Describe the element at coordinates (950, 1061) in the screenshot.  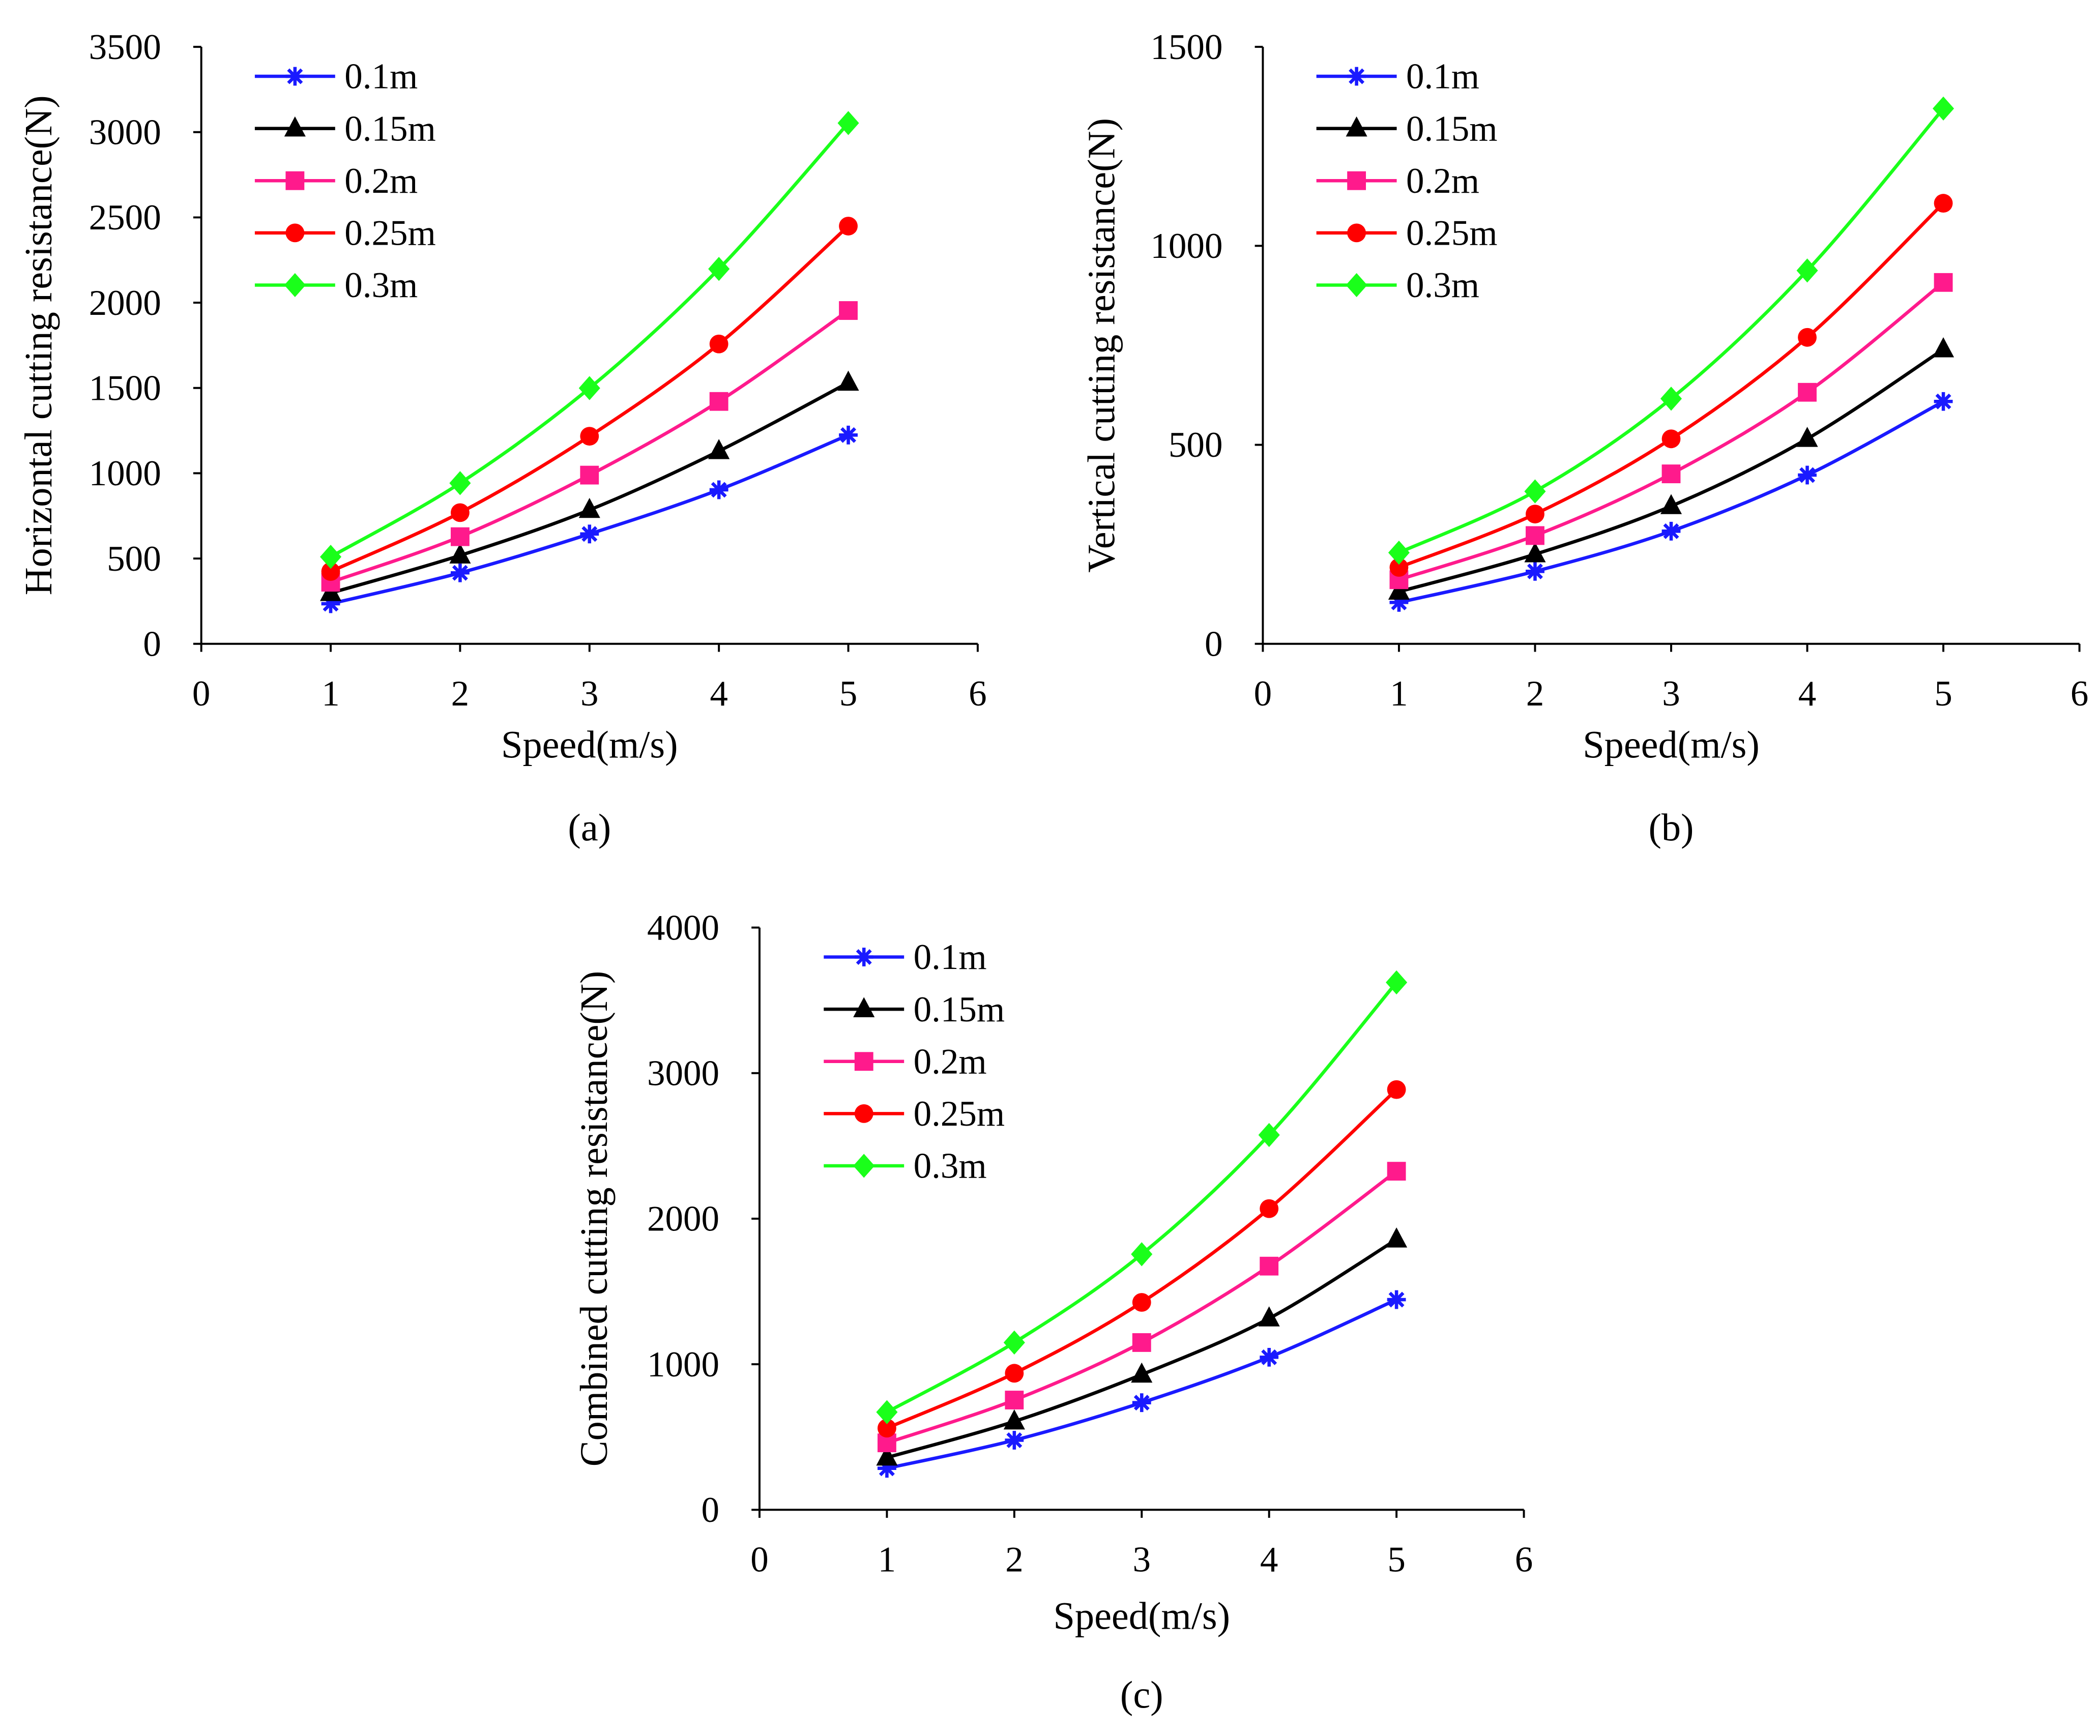
I see `legend-label: 0.2m` at that location.